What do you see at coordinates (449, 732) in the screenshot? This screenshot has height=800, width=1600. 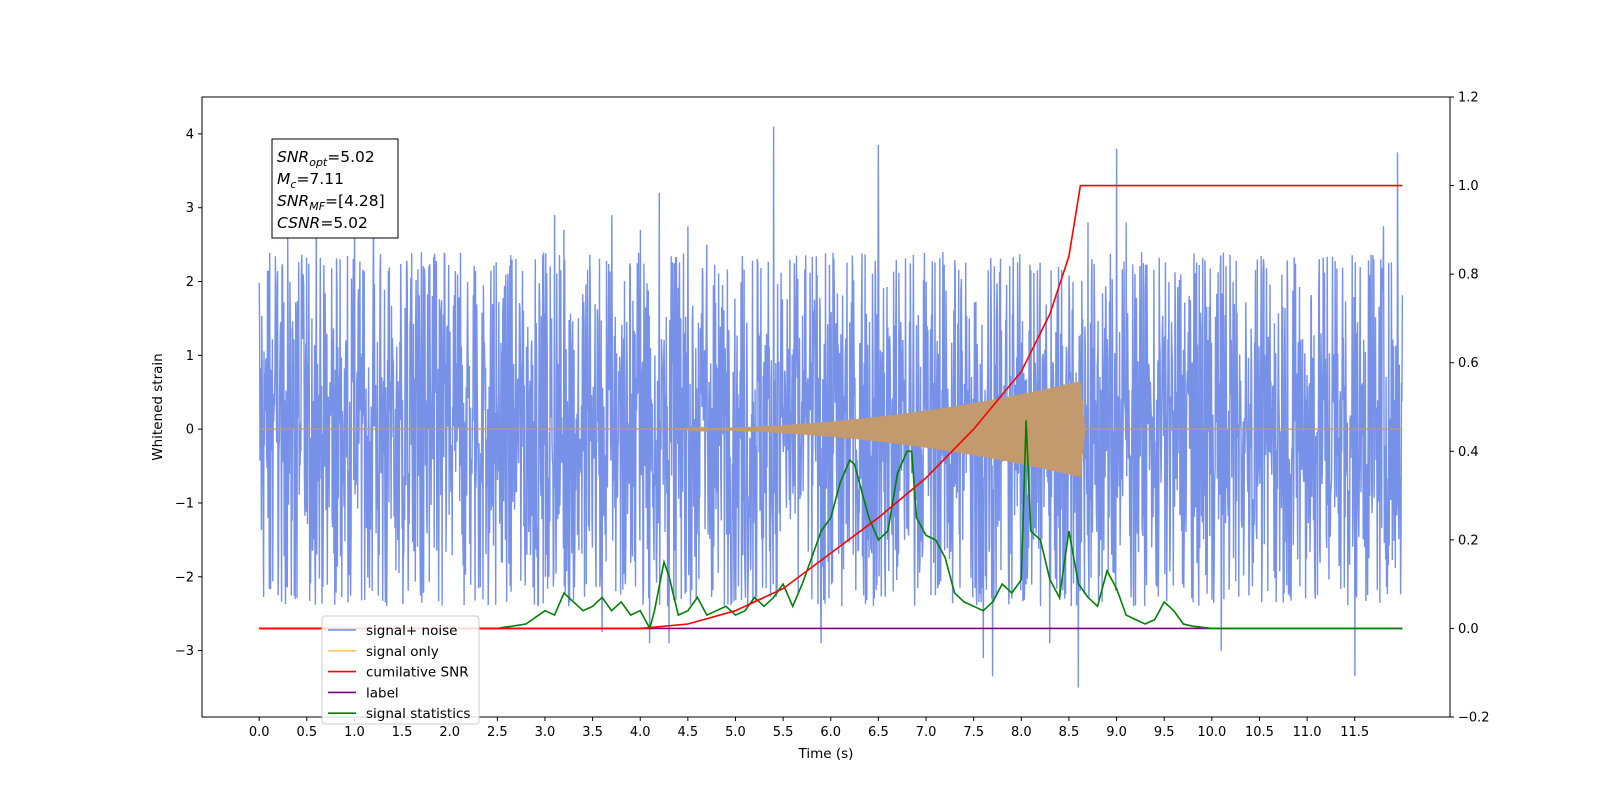 I see `x-tick-label: 2.0` at bounding box center [449, 732].